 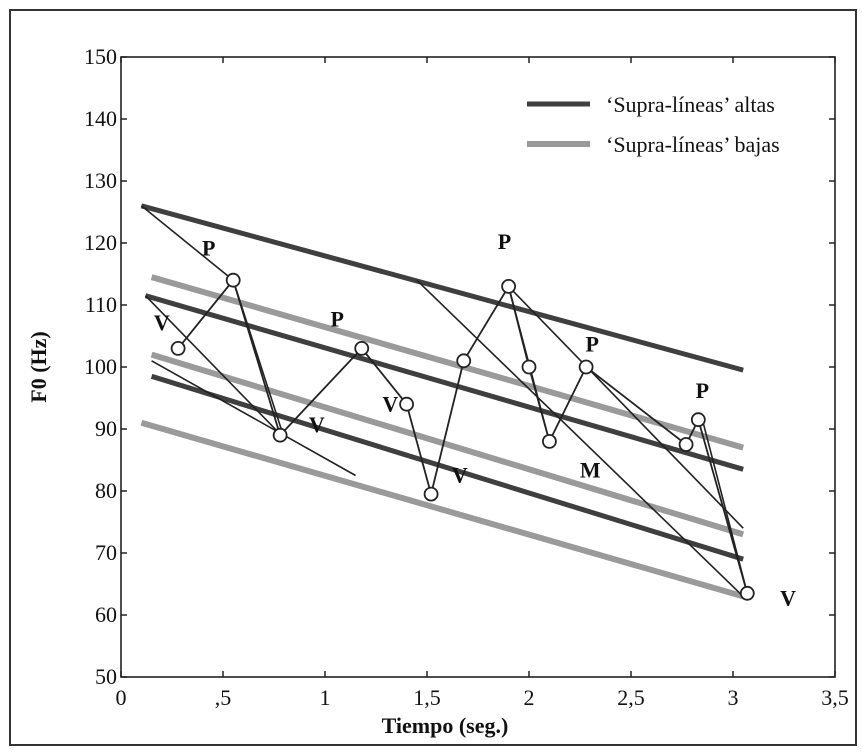 I want to click on x-tick-label: 1,5, so click(x=427, y=697).